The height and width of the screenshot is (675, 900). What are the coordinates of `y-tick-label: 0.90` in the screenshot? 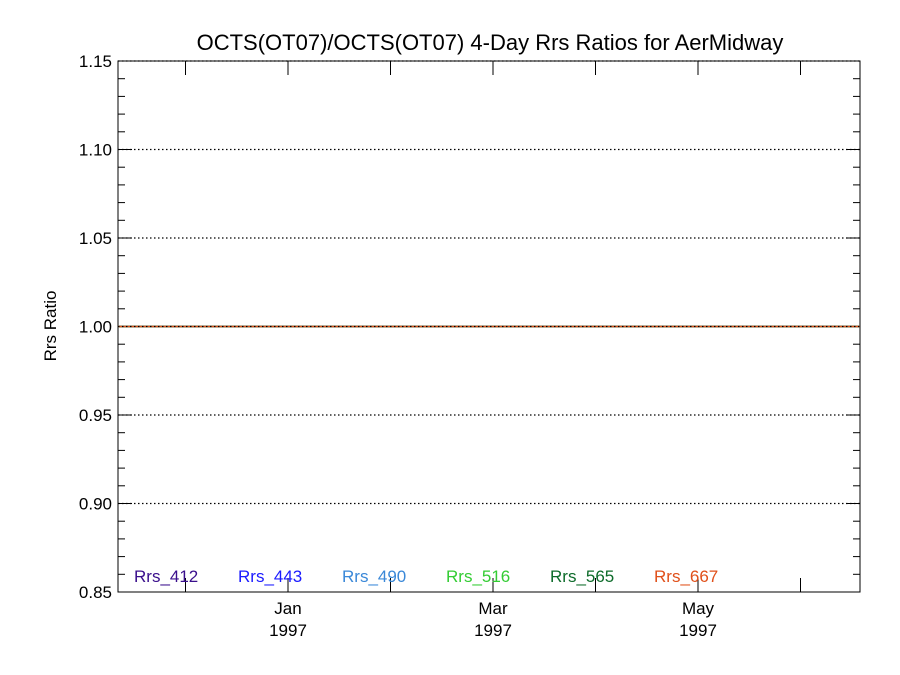 It's located at (95, 504).